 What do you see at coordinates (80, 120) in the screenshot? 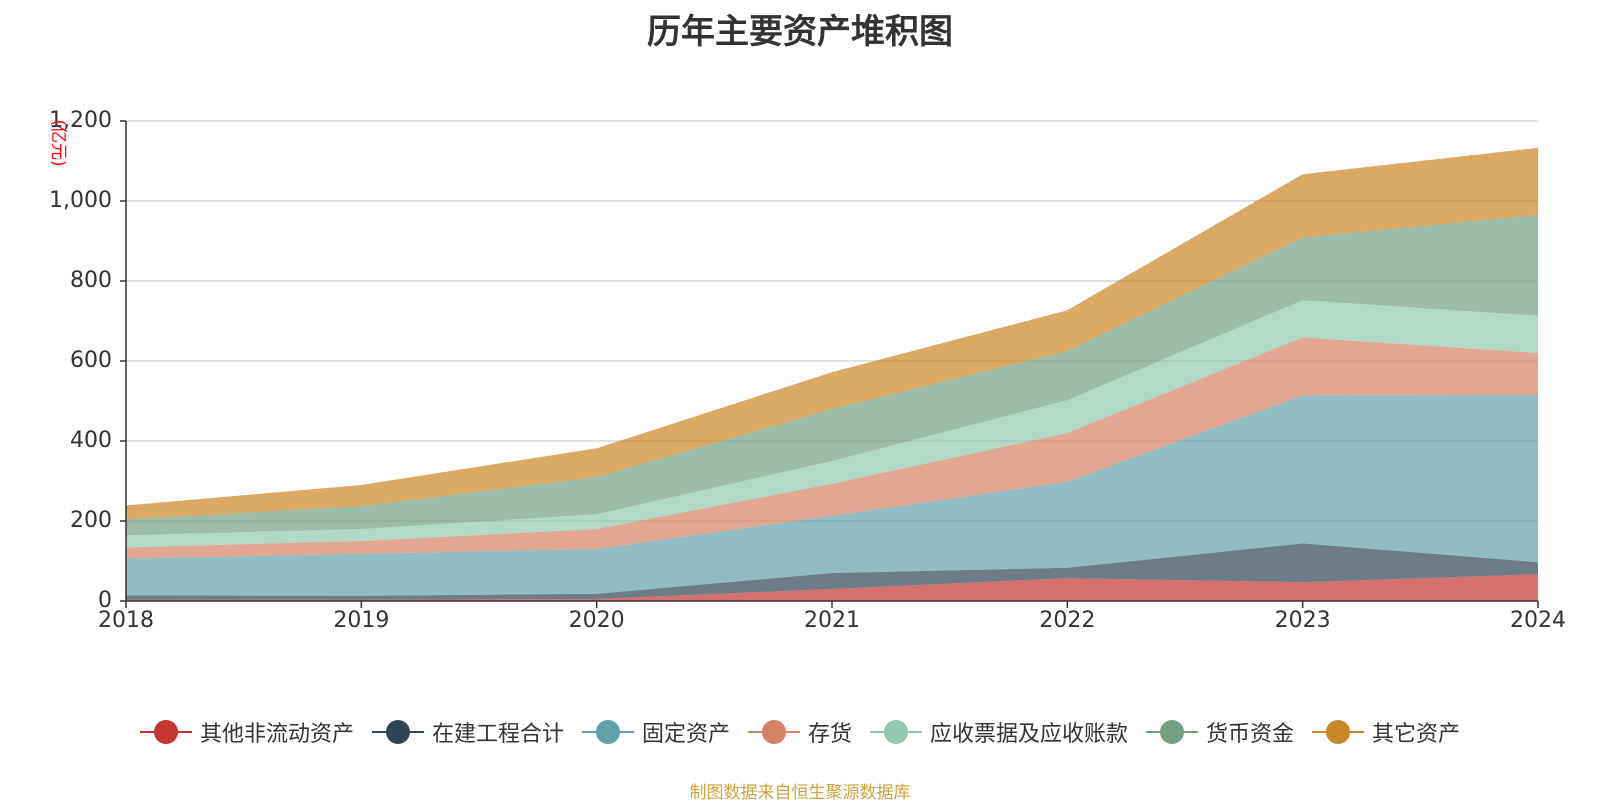
I see `y-tick-label: 1,200` at bounding box center [80, 120].